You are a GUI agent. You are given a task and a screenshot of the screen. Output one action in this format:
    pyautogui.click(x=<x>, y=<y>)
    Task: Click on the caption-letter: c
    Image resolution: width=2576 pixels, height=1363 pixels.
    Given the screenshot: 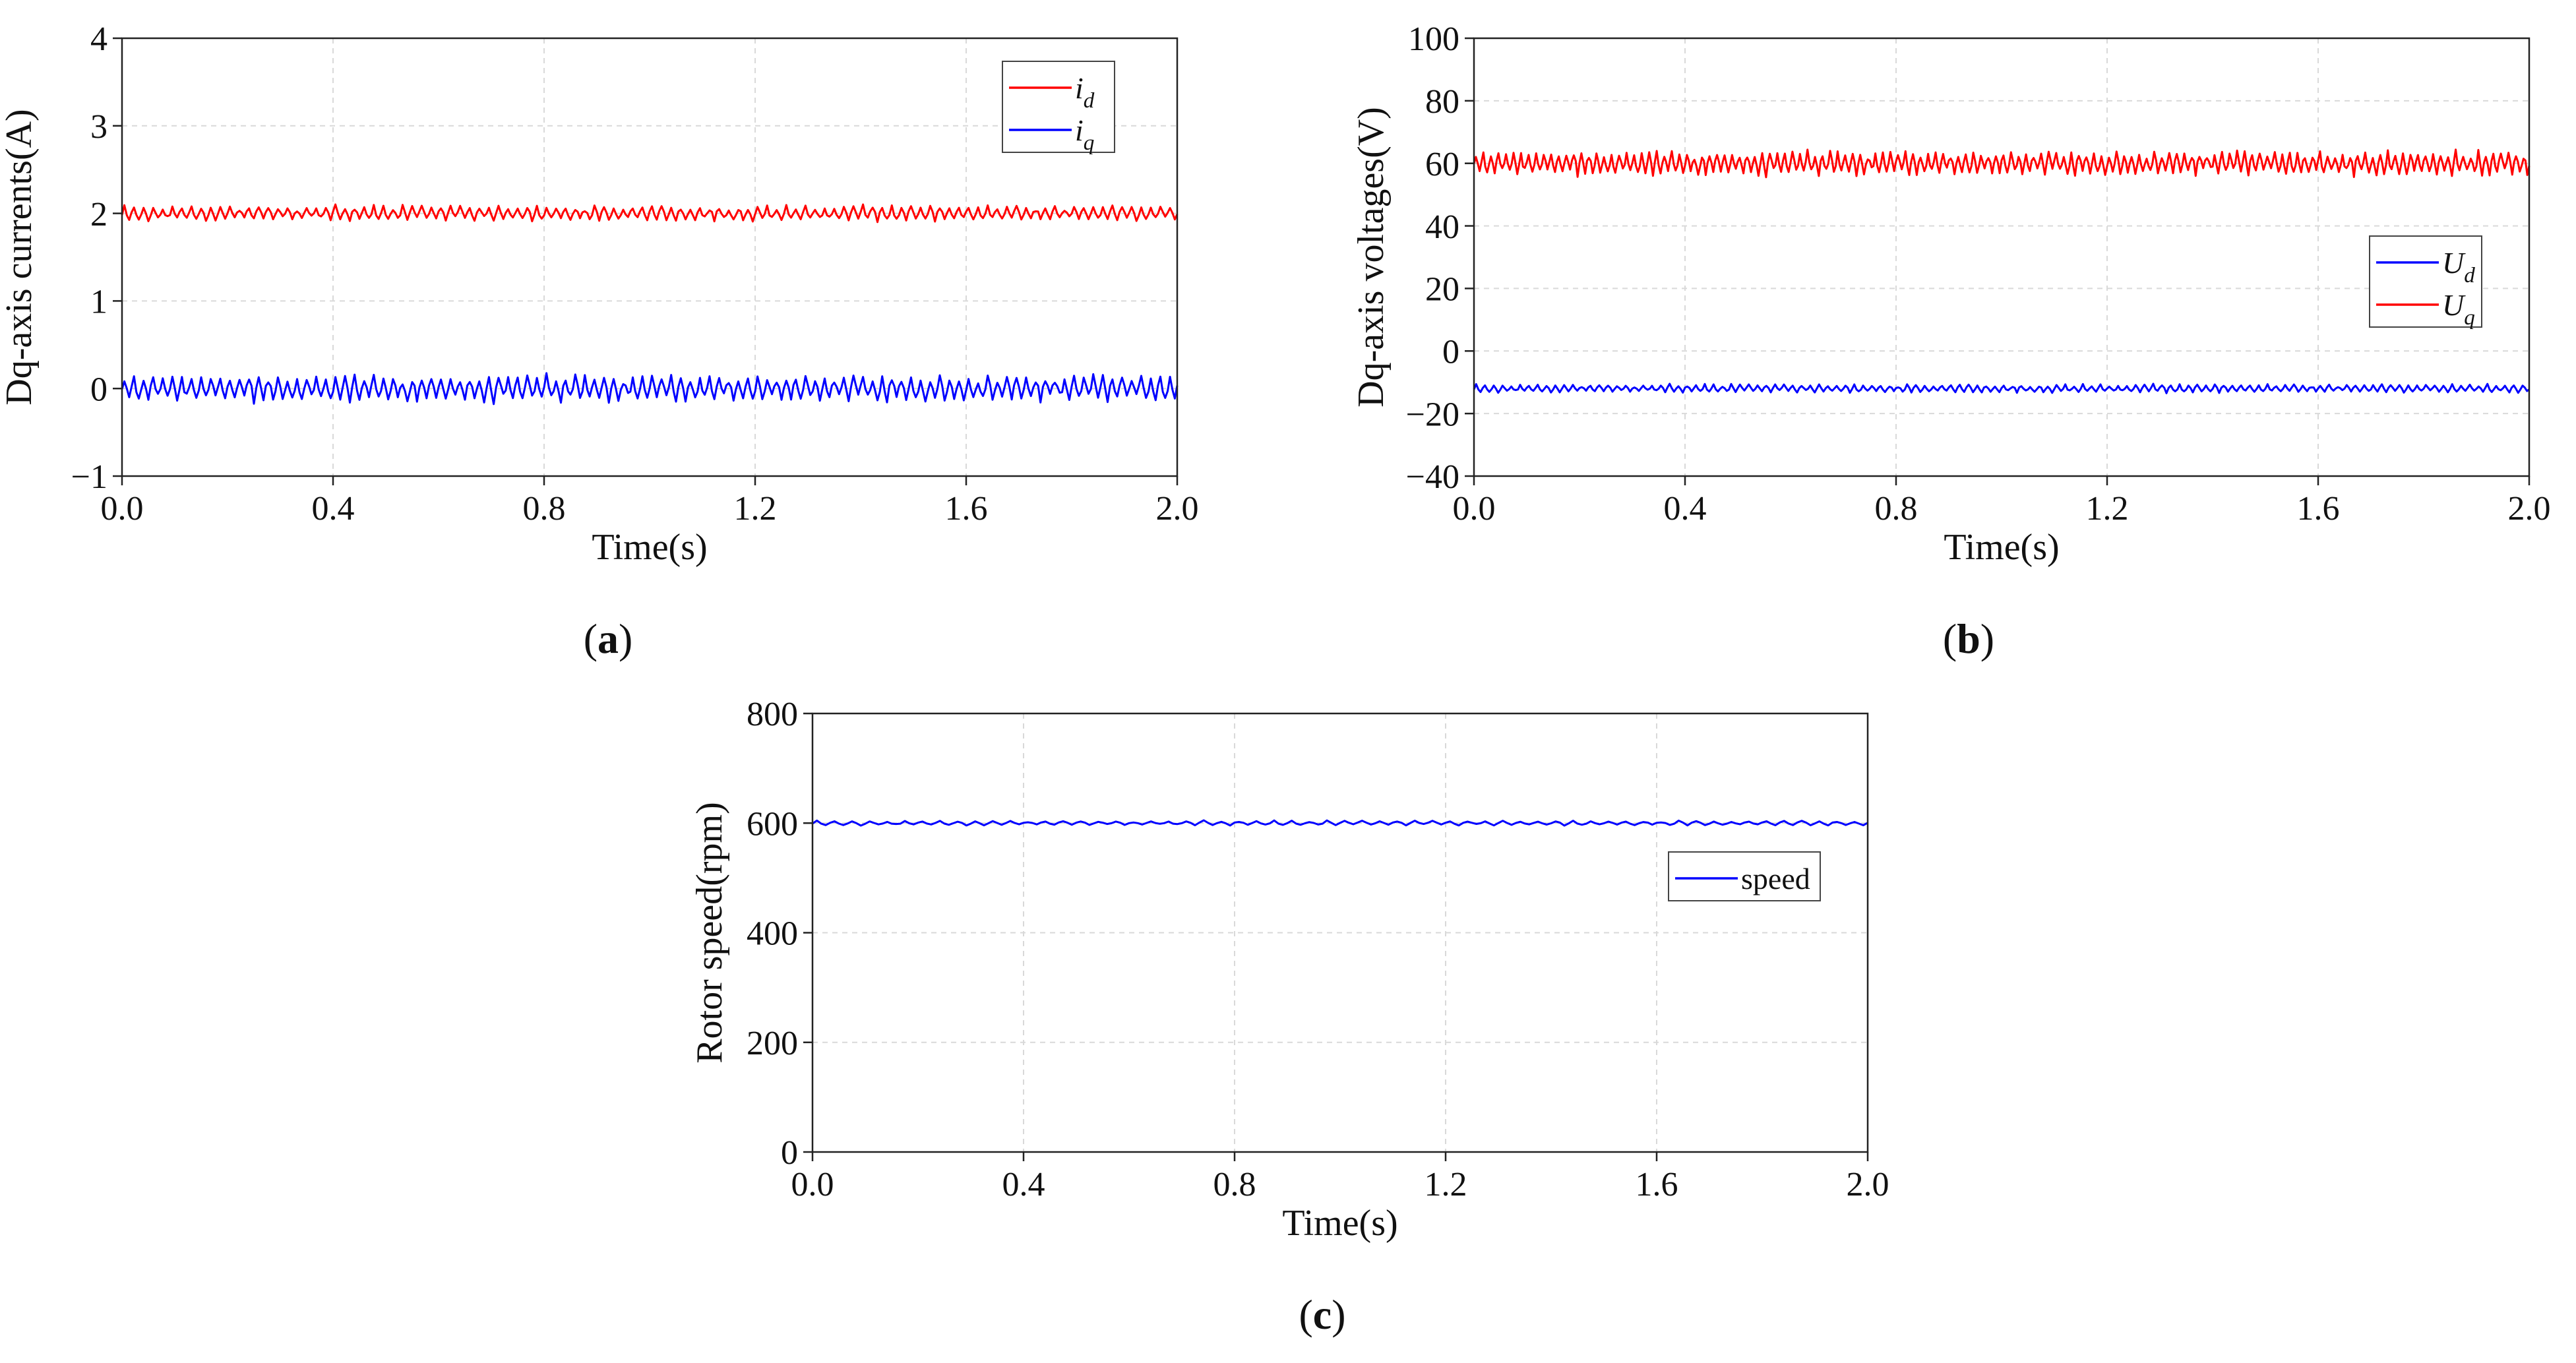 What is the action you would take?
    pyautogui.click(x=1322, y=1314)
    